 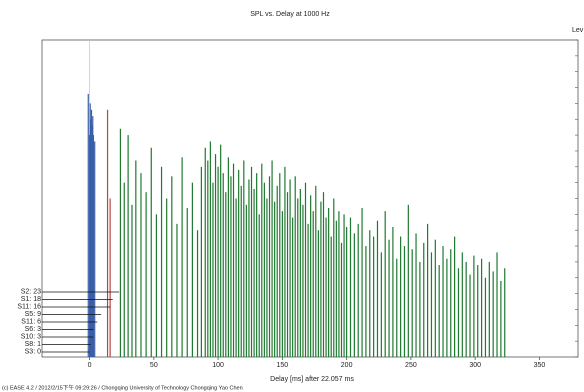 What do you see at coordinates (33, 351) in the screenshot?
I see `marker-label: S3: 0` at bounding box center [33, 351].